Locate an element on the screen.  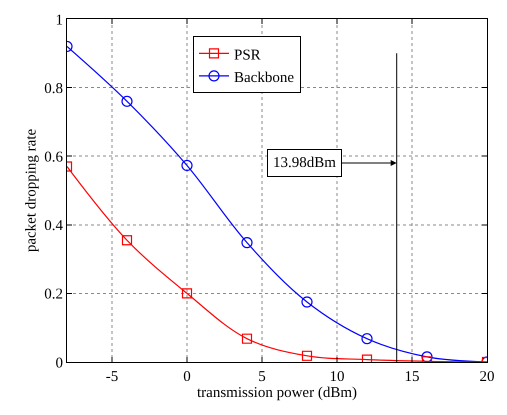
legend-label: Backbone is located at coordinates (264, 78).